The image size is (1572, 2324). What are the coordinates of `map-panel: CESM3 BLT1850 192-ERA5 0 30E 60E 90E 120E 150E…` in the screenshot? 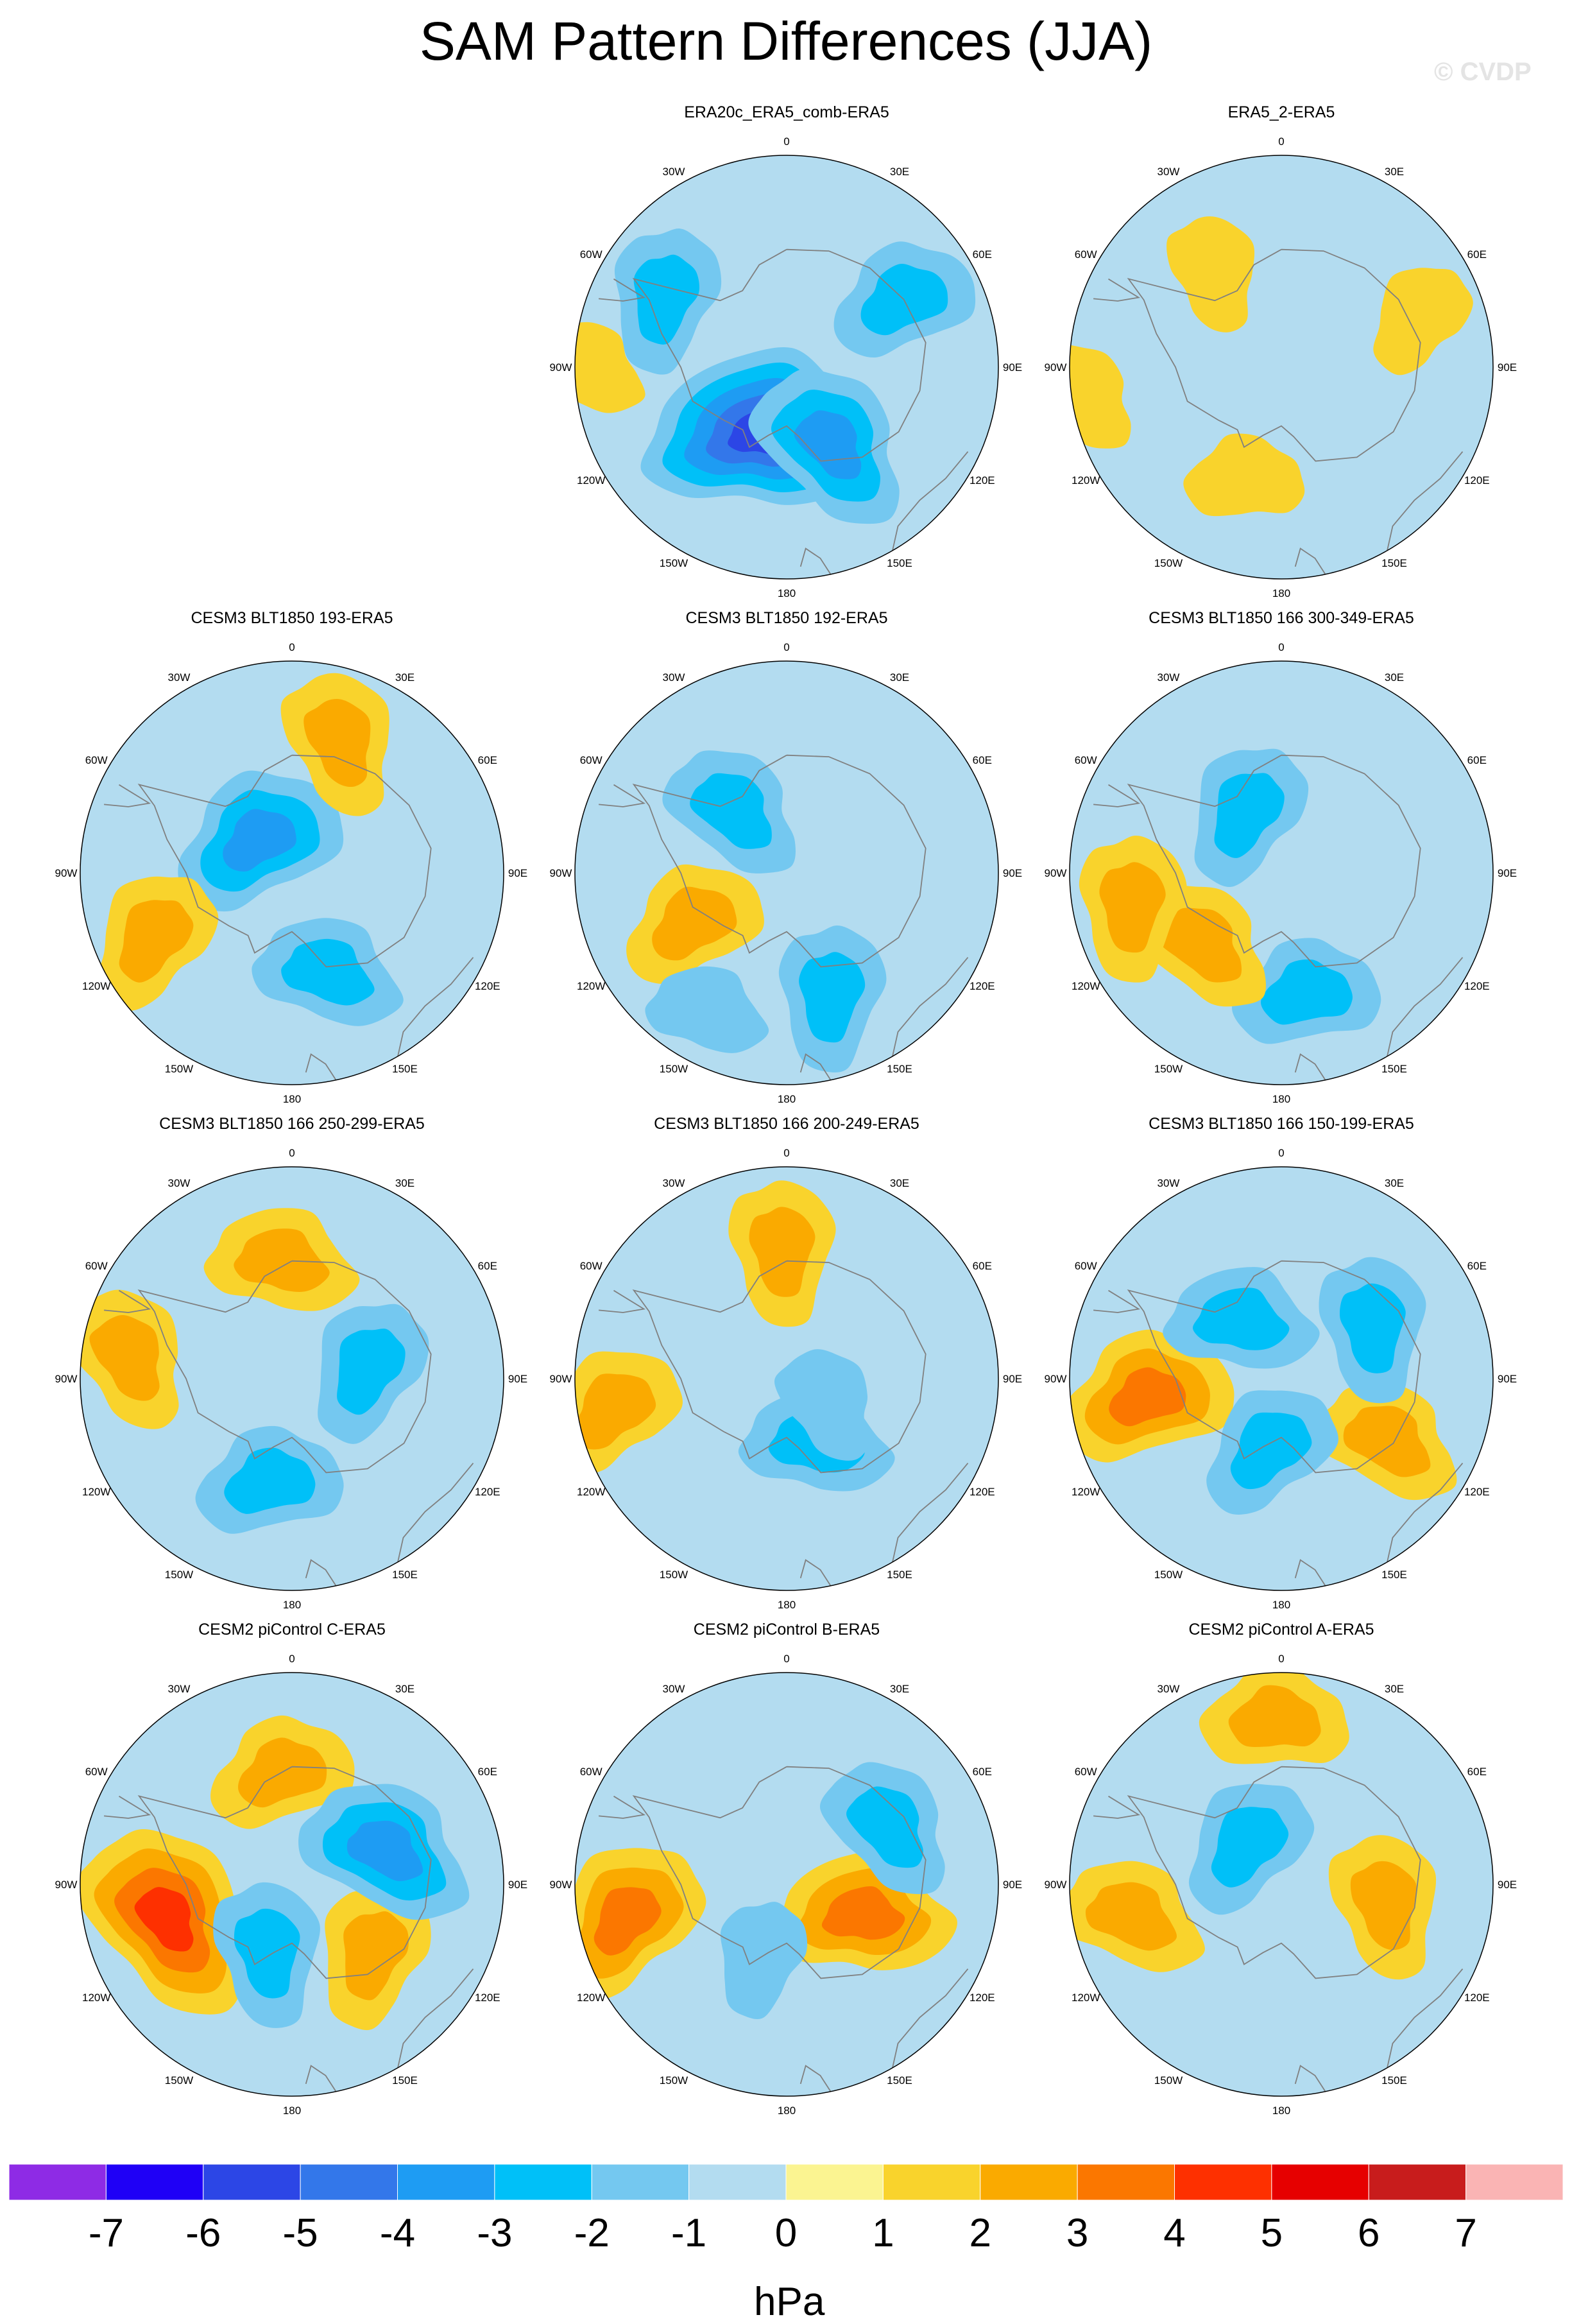 It's located at (787, 862).